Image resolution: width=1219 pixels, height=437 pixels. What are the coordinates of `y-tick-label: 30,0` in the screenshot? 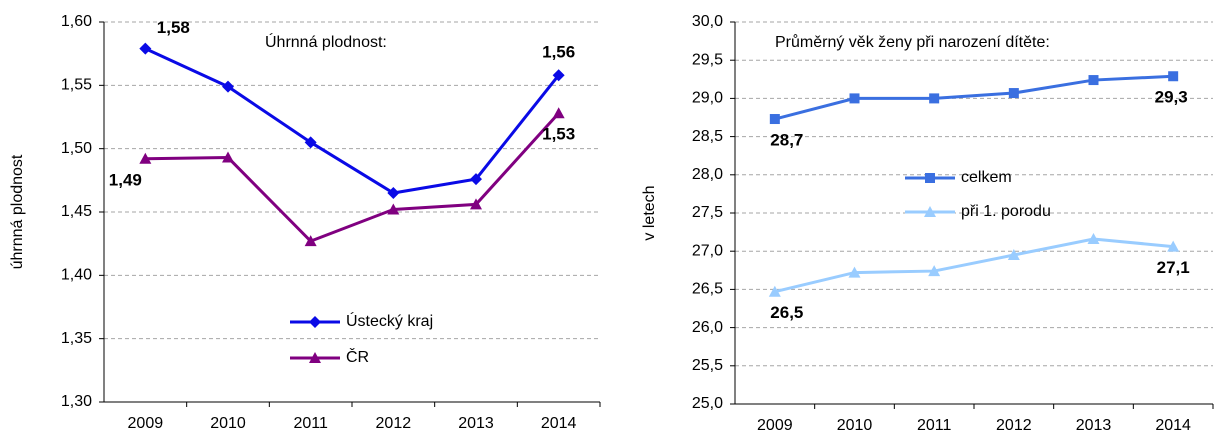 It's located at (707, 21).